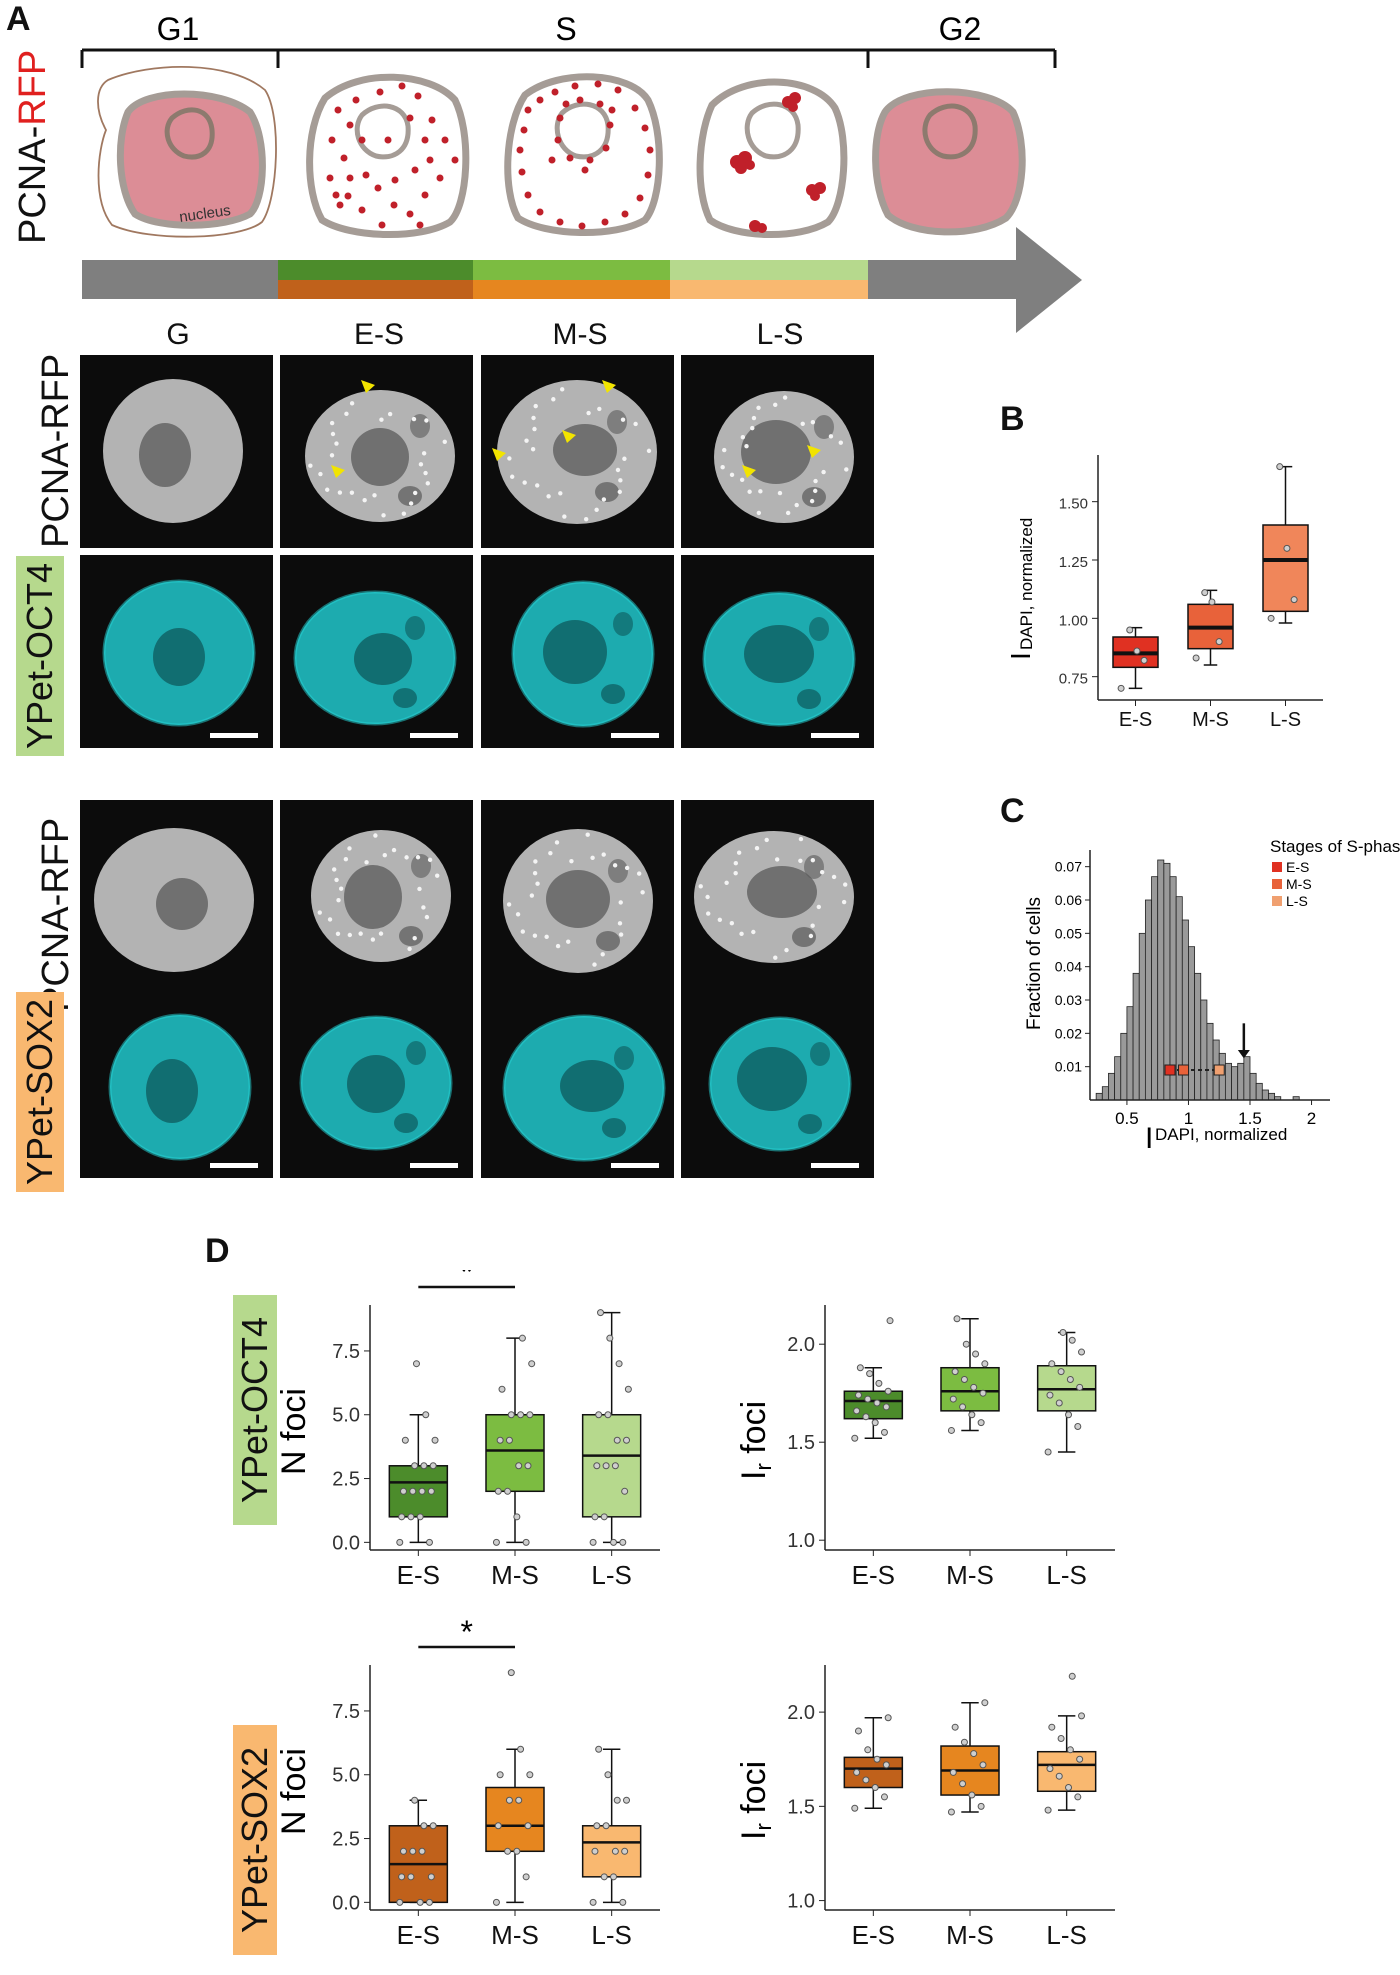  I want to click on y-tick-label: 2.0, so click(801, 1713).